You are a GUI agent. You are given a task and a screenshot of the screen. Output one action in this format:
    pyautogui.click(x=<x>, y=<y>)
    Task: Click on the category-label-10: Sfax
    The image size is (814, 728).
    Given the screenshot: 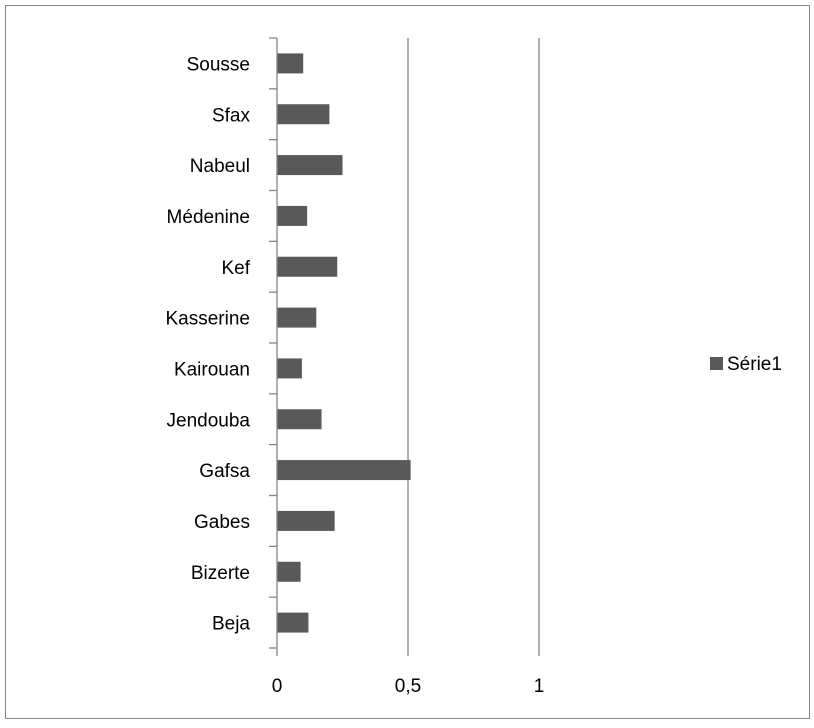 What is the action you would take?
    pyautogui.click(x=231, y=115)
    